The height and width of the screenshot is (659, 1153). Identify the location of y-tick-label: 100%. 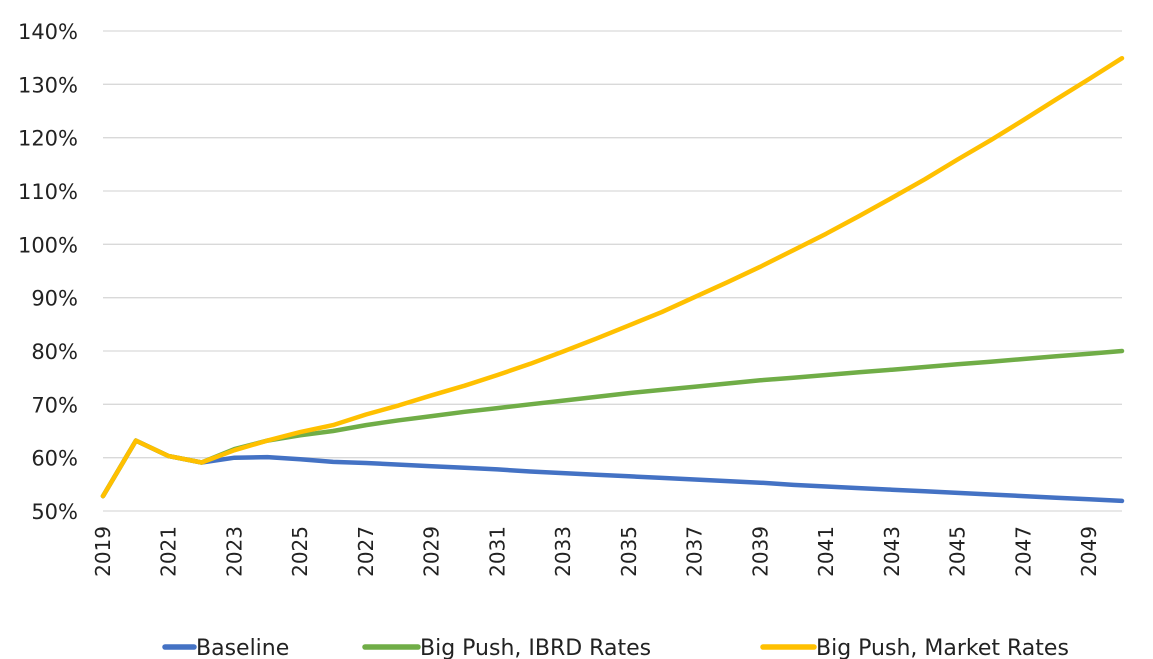
(48, 245).